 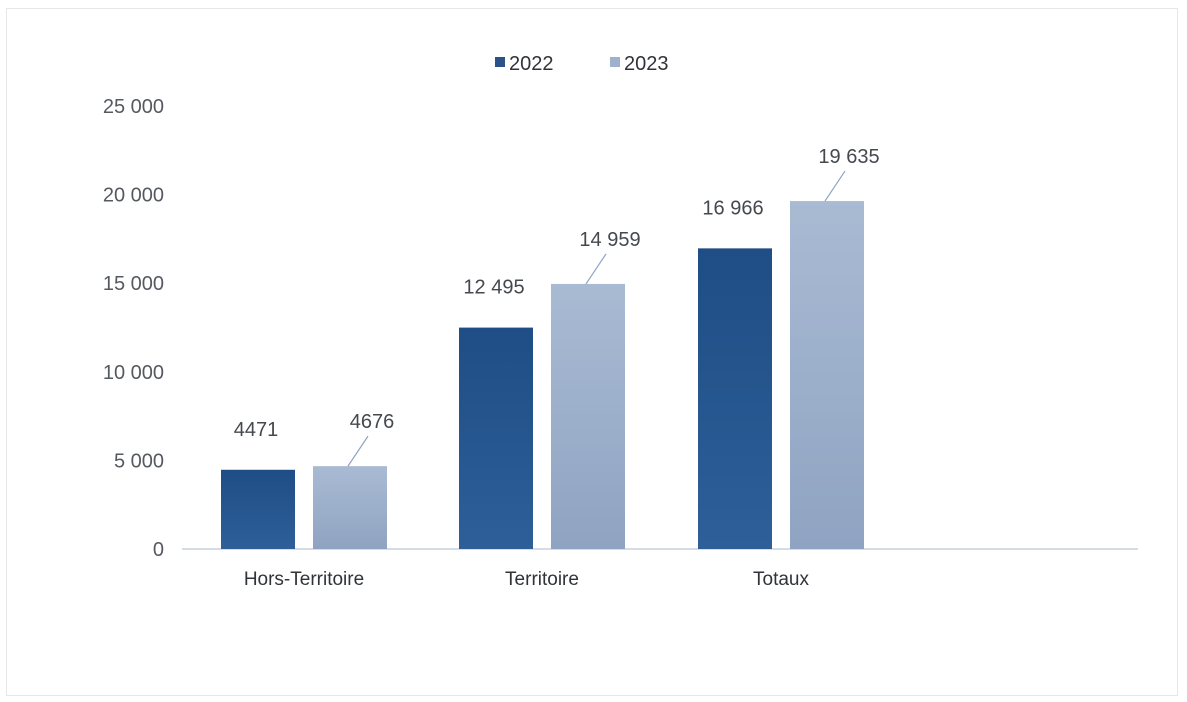 I want to click on data-label: 16 966, so click(x=732, y=208).